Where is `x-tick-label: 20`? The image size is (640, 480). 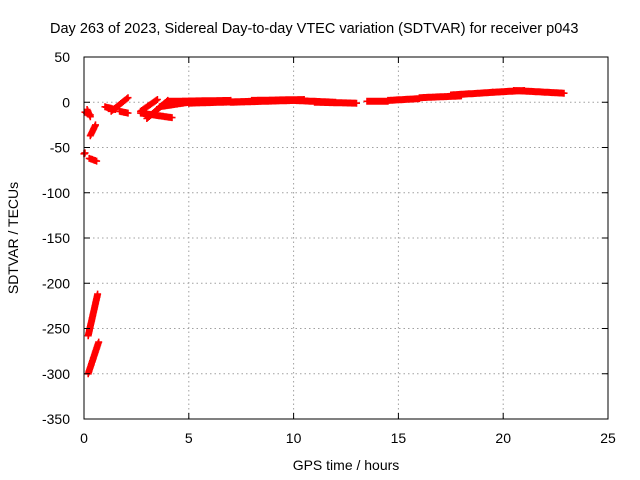
x-tick-label: 20 is located at coordinates (503, 438).